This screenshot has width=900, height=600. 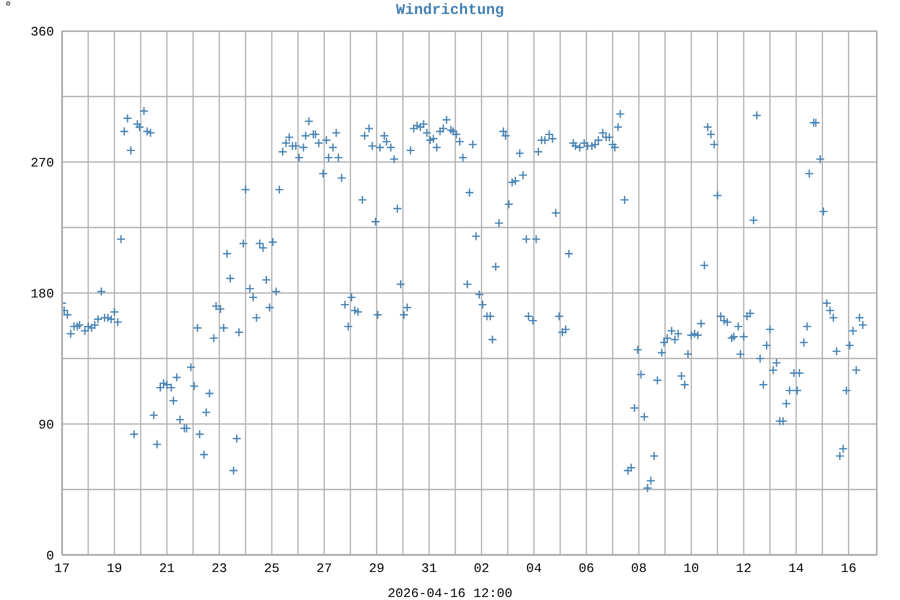 I want to click on y-tick-label: 180, so click(x=42, y=294).